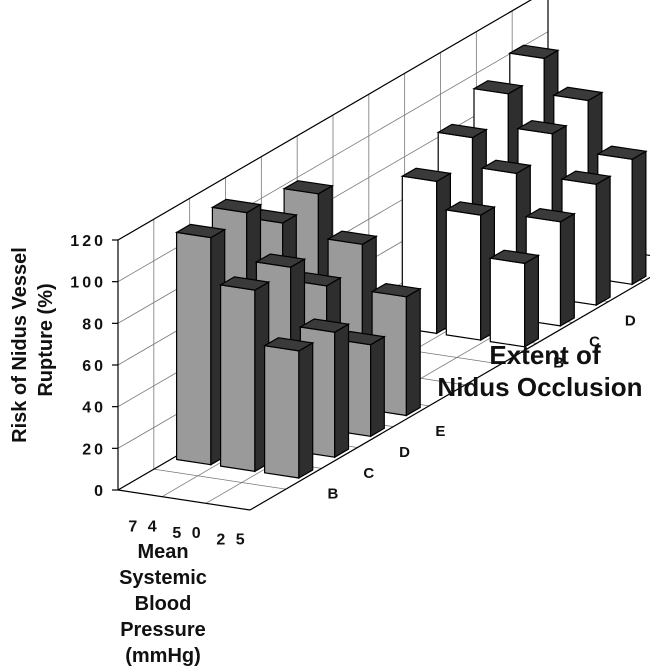 This screenshot has width=650, height=668. Describe the element at coordinates (545, 355) in the screenshot. I see `z-axis-label-line1: Extent of` at that location.